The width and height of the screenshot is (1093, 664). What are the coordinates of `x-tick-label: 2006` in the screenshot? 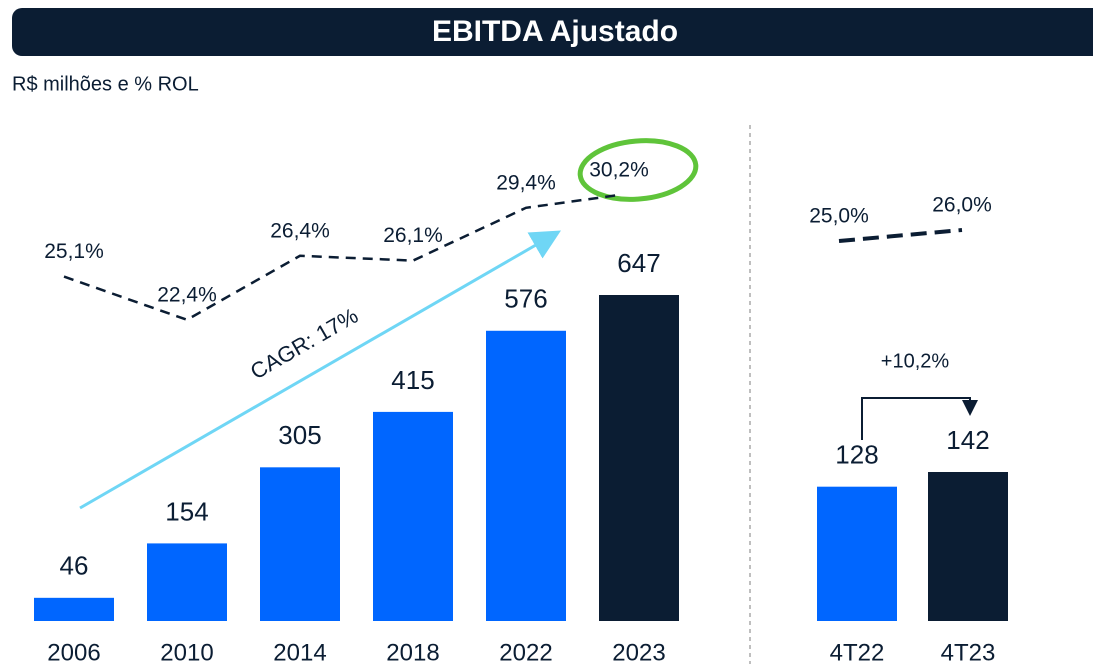 It's located at (73, 651).